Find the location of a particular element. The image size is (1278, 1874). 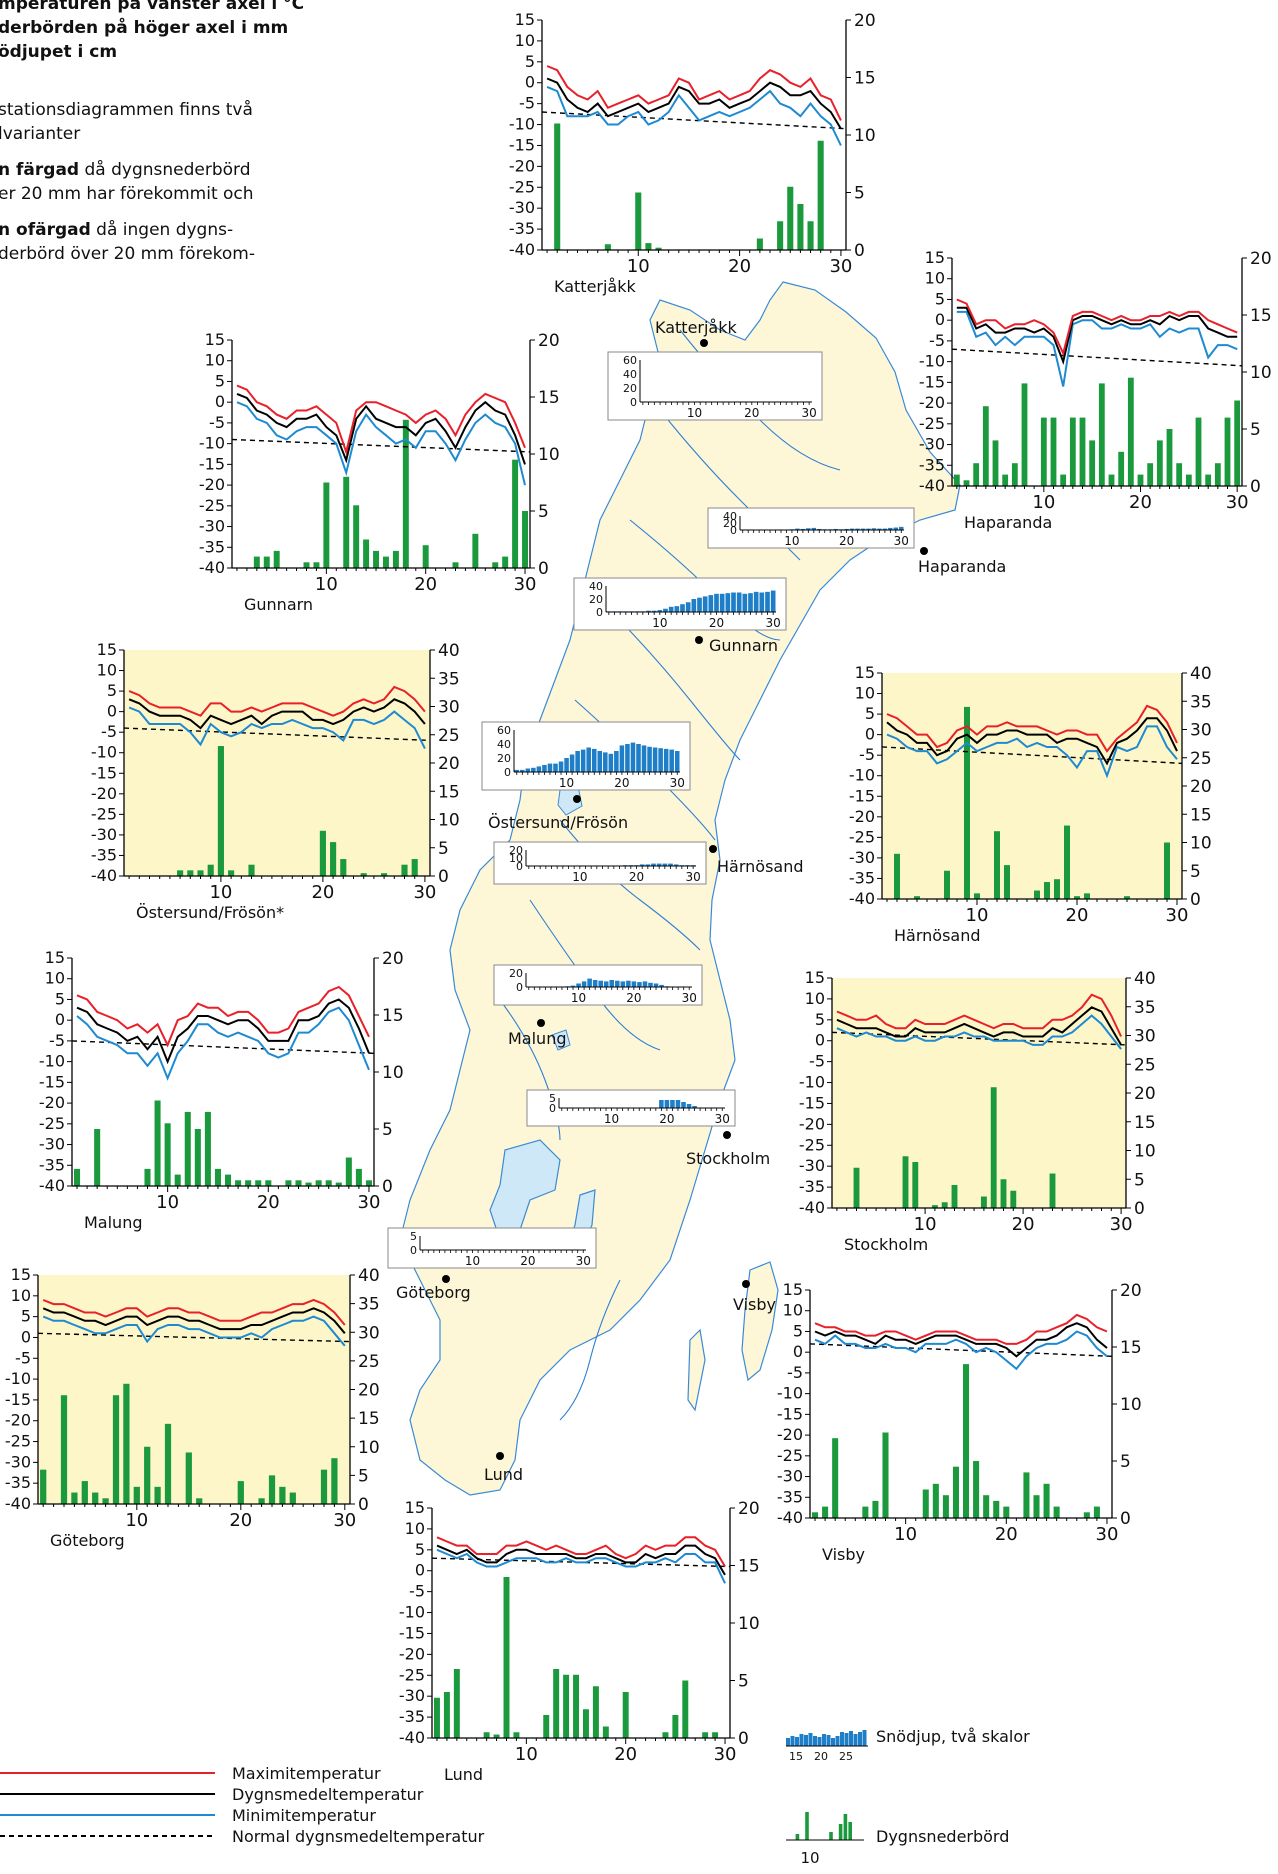

station-name: Östersund/Frösön* is located at coordinates (210, 912).